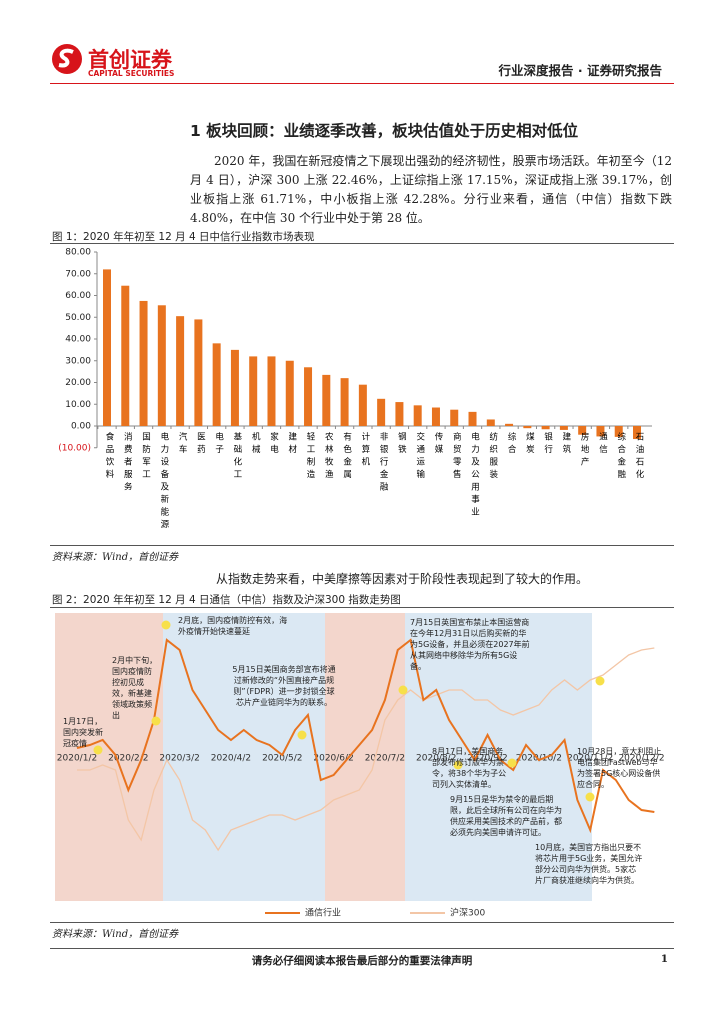 This screenshot has height=1024, width=724. Describe the element at coordinates (231, 759) in the screenshot. I see `x-tick-label: 2020/4/2` at that location.